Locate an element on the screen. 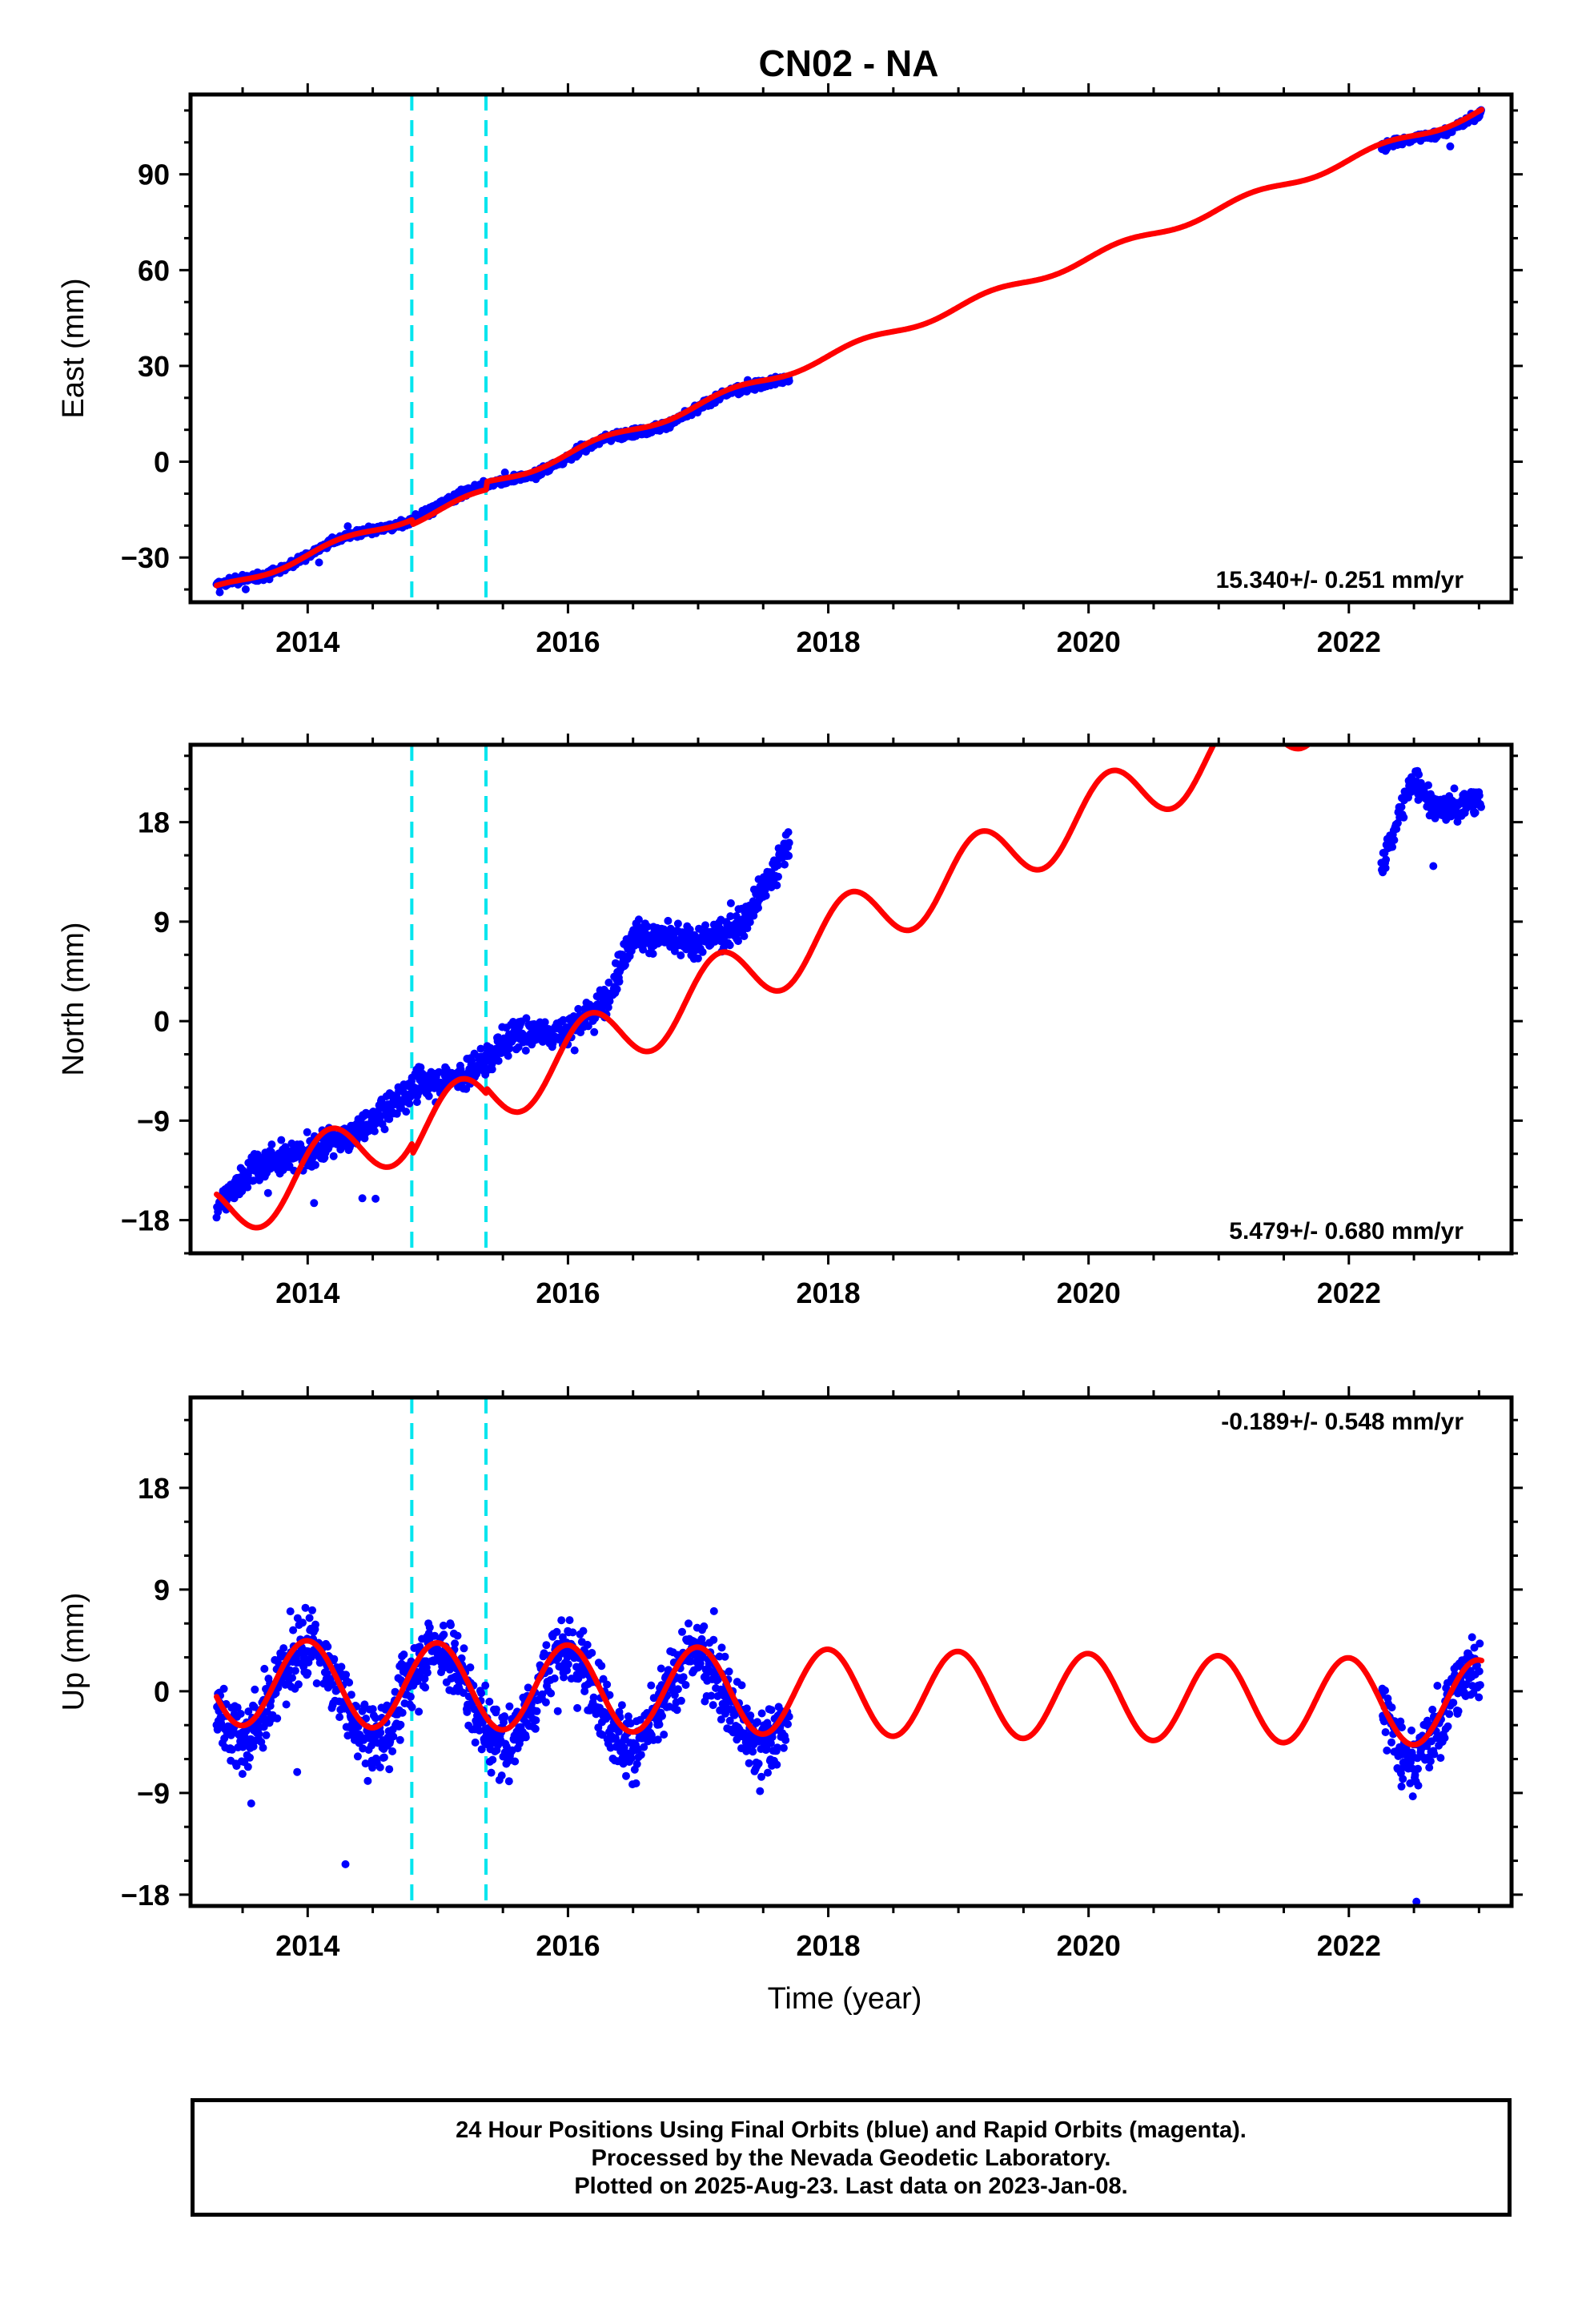 This screenshot has height=2324, width=1582. up-x-tick-label: 2016 is located at coordinates (568, 1945).